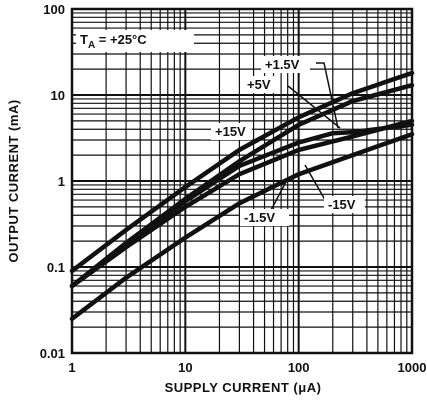 The image size is (427, 402). What do you see at coordinates (259, 217) in the screenshot?
I see `series-label-minus-1-5v: -1.5V` at bounding box center [259, 217].